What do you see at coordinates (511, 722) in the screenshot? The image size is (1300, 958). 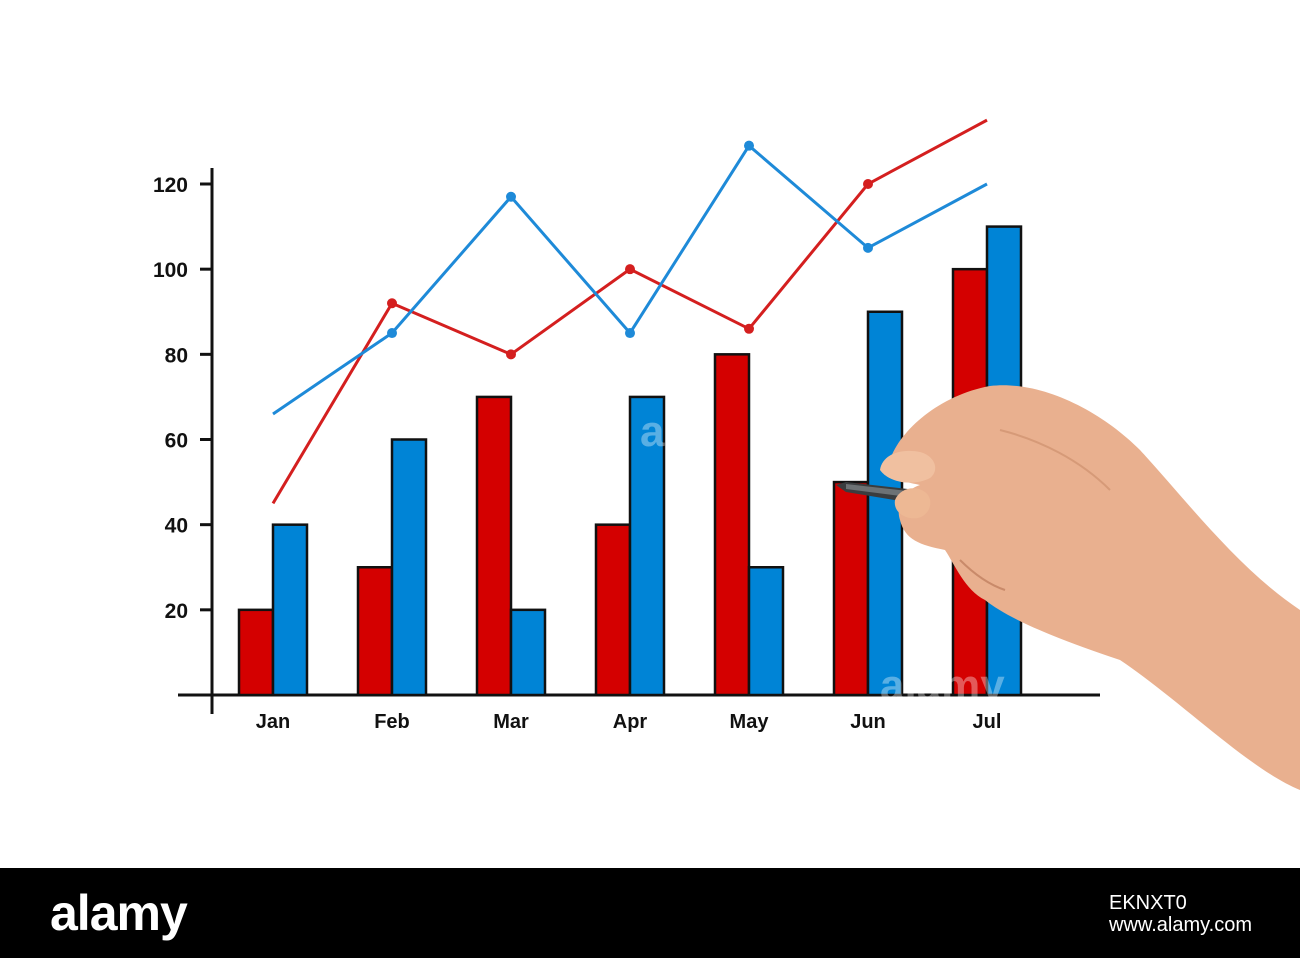 I see `x-tick-label: Mar` at bounding box center [511, 722].